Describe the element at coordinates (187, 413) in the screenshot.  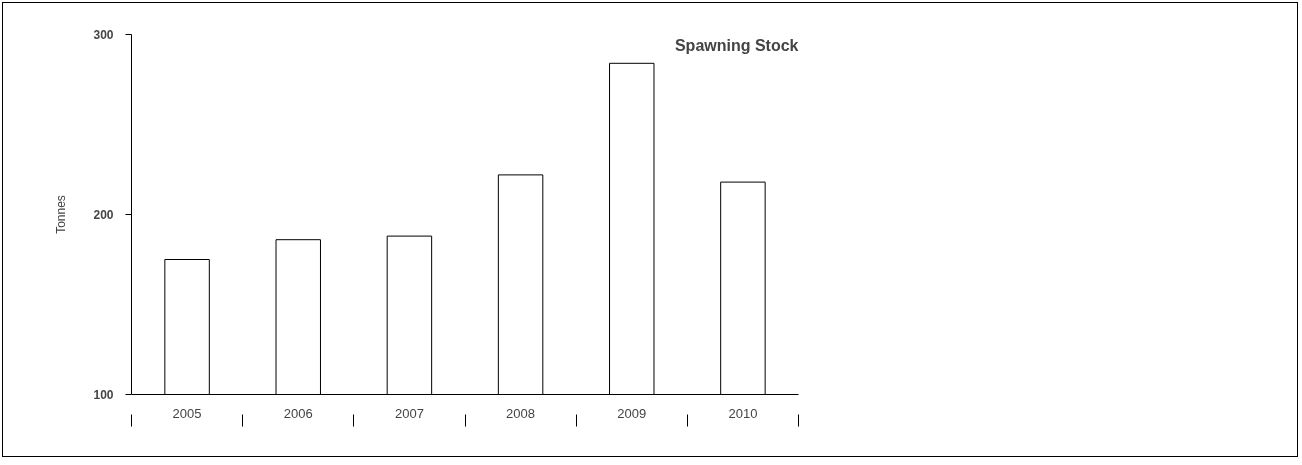
I see `x-tick-label: 2005` at that location.